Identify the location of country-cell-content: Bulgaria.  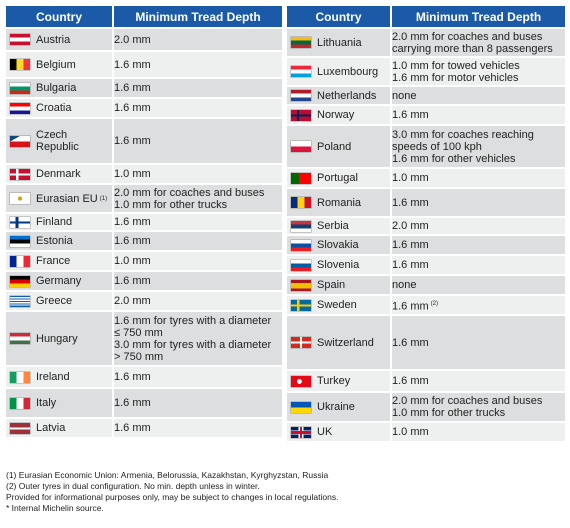
(59, 88).